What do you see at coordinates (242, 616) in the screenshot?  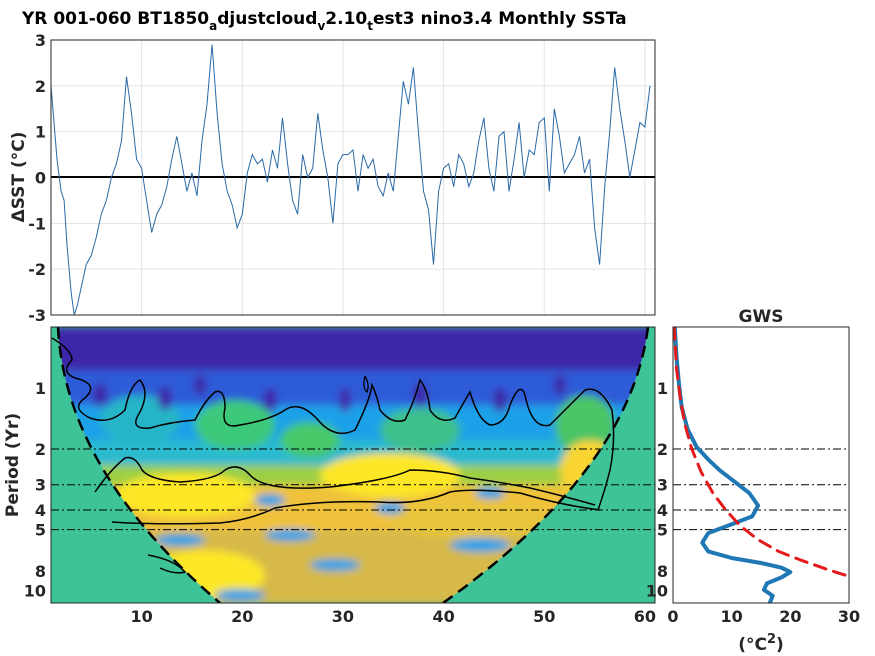 I see `wavelet-x-tick-label: 20` at bounding box center [242, 616].